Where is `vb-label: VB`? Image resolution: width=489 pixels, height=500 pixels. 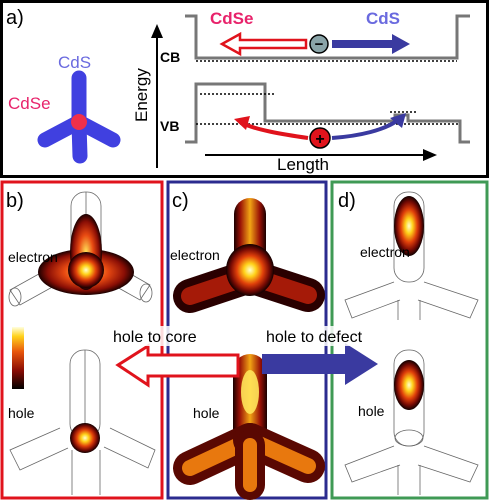 vb-label: VB is located at coordinates (169, 126).